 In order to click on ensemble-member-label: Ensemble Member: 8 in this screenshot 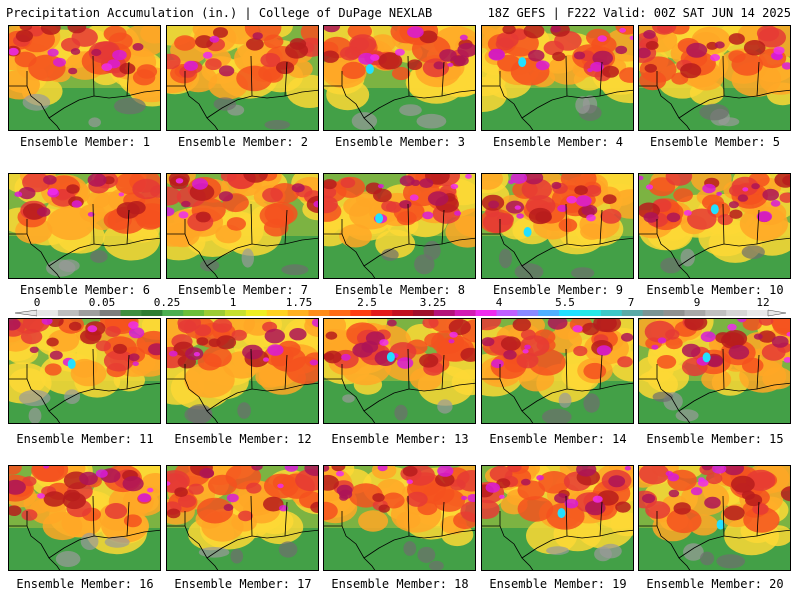, I will do `click(400, 290)`.